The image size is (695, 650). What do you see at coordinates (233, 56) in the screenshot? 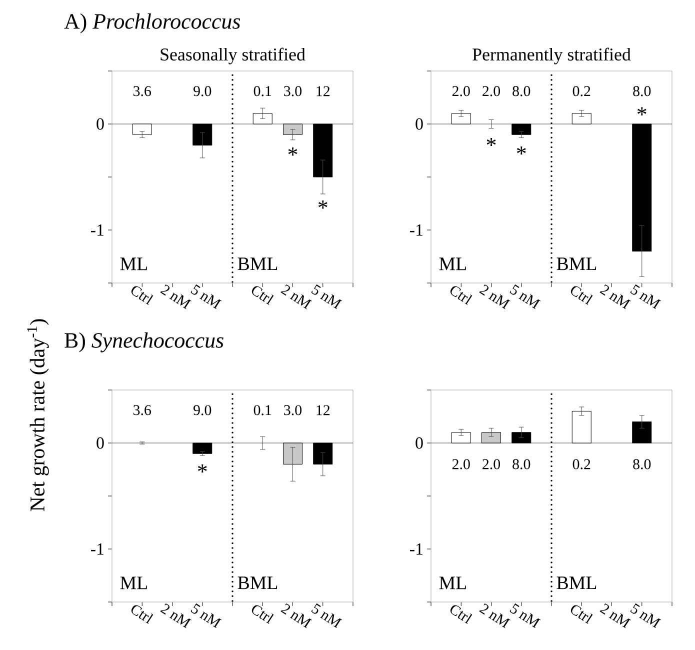
I see `chart-subtitle: Seasonally stratified` at bounding box center [233, 56].